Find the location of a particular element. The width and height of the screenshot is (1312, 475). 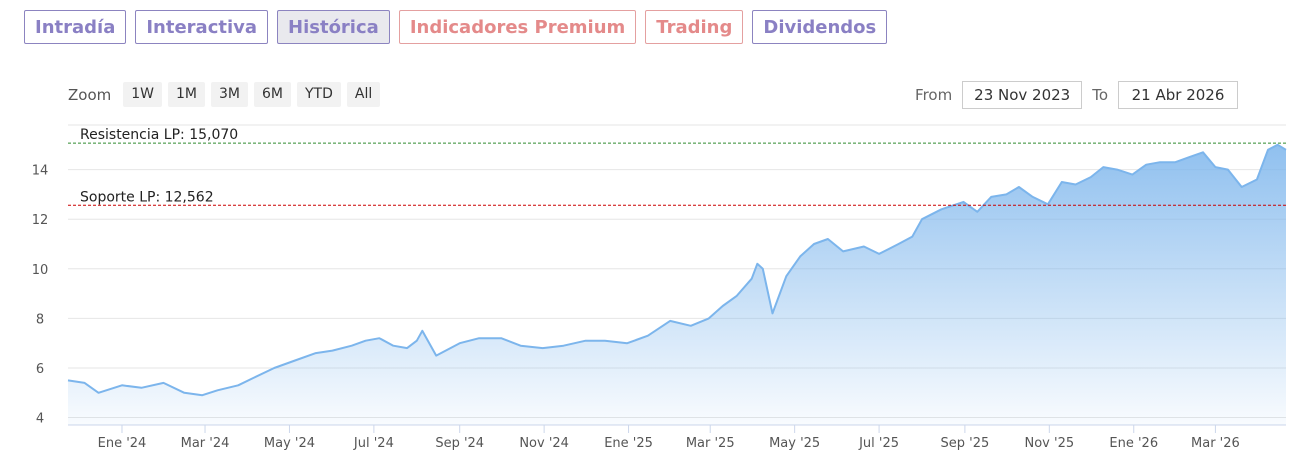

to-date-input: 21 Abr 2026 is located at coordinates (1178, 95).